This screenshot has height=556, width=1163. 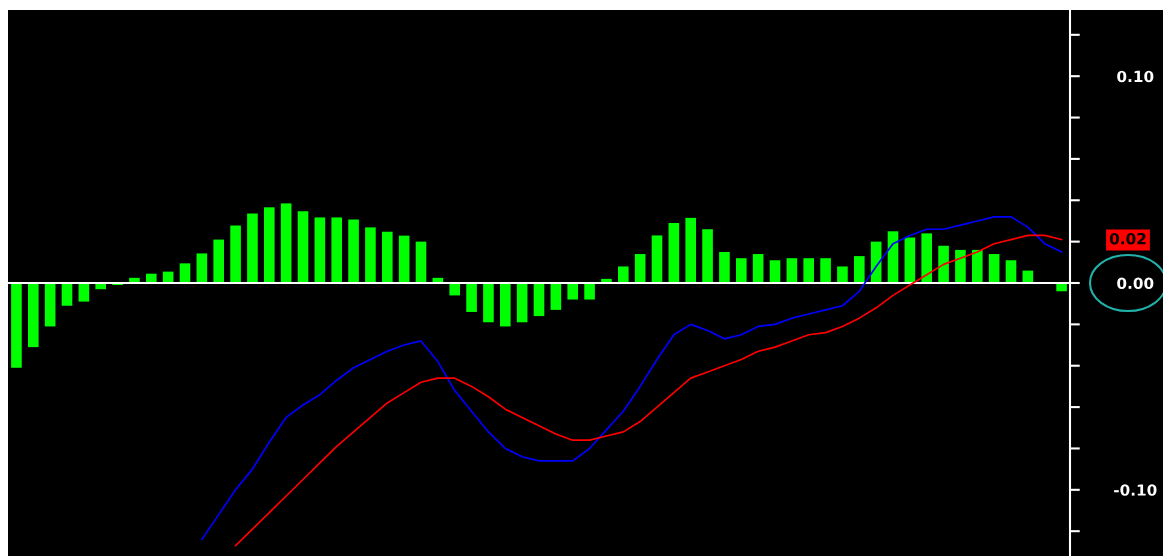 I want to click on y-tick-label: -0.10, so click(x=1135, y=490).